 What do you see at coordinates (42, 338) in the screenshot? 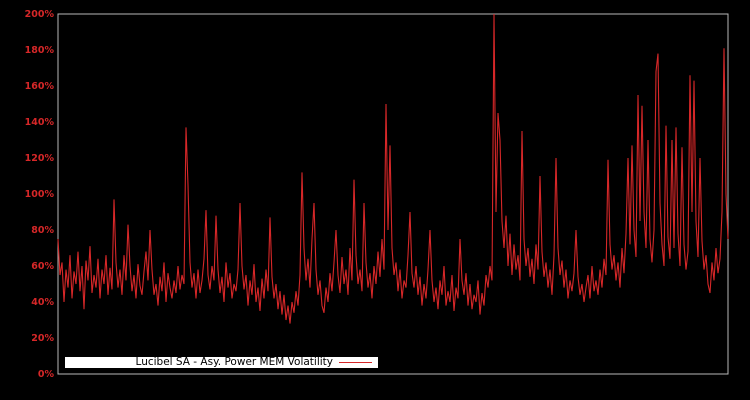
I see `y-tick-label: 20%` at bounding box center [42, 338].